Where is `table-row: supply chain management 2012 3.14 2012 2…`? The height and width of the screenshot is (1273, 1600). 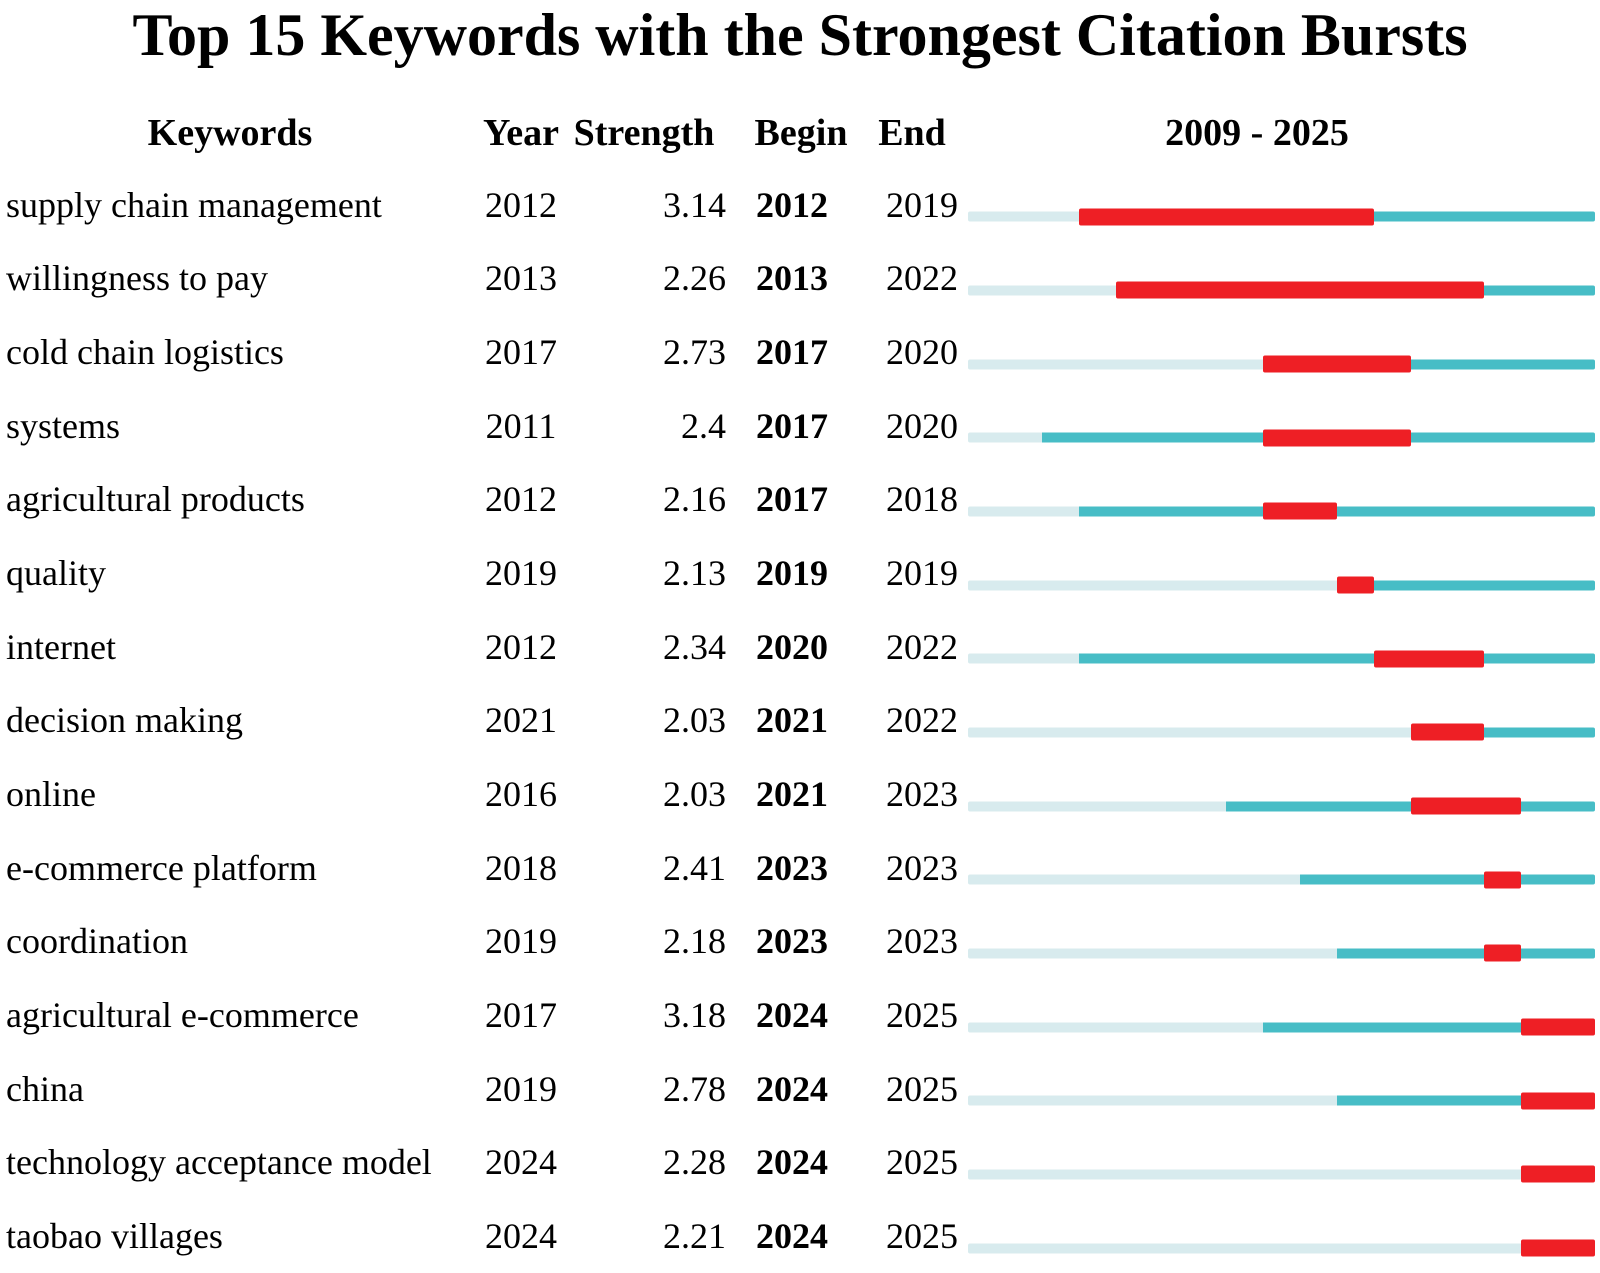 table-row: supply chain management 2012 3.14 2012 2… is located at coordinates (800, 205).